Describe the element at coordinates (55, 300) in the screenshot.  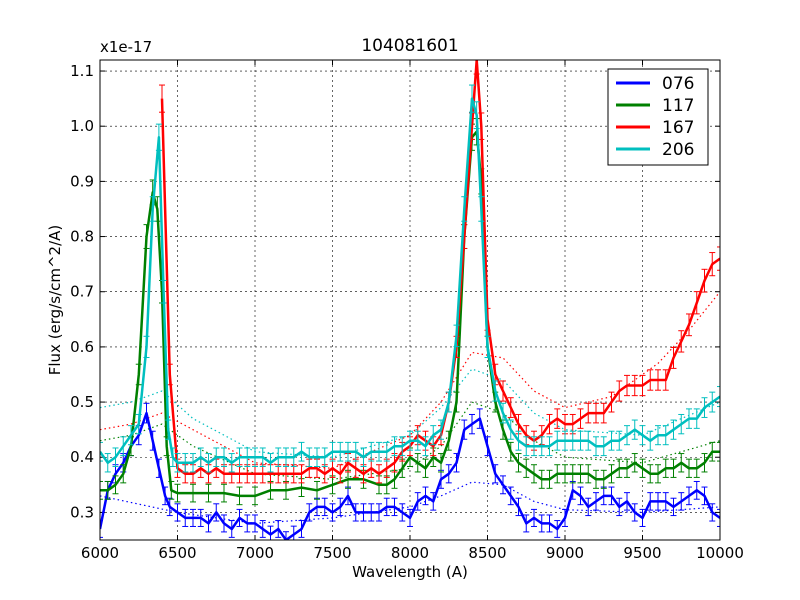
I see `y-axis-title: Flux (erg/s/cm^2/A)` at that location.